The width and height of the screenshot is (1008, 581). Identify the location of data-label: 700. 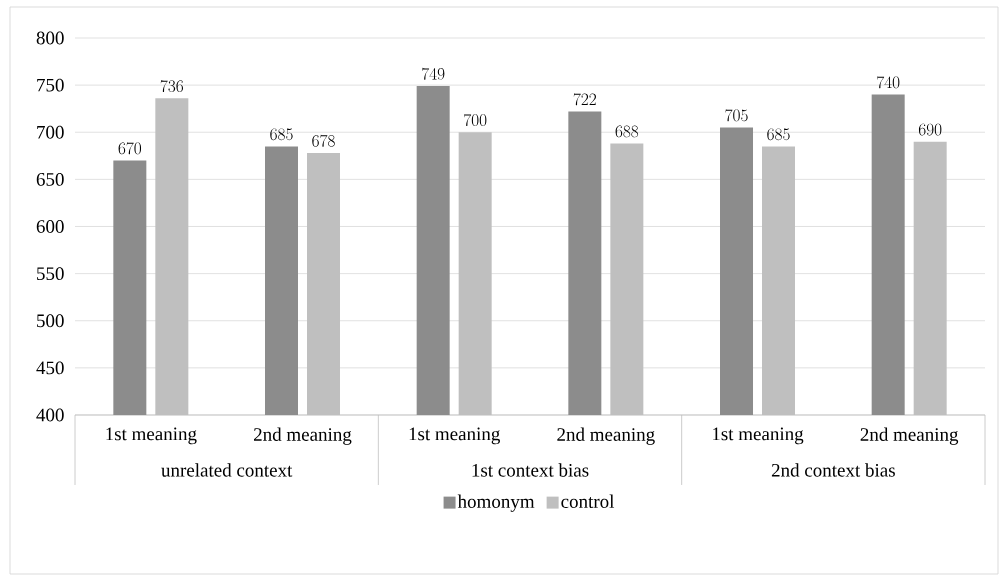
(475, 120).